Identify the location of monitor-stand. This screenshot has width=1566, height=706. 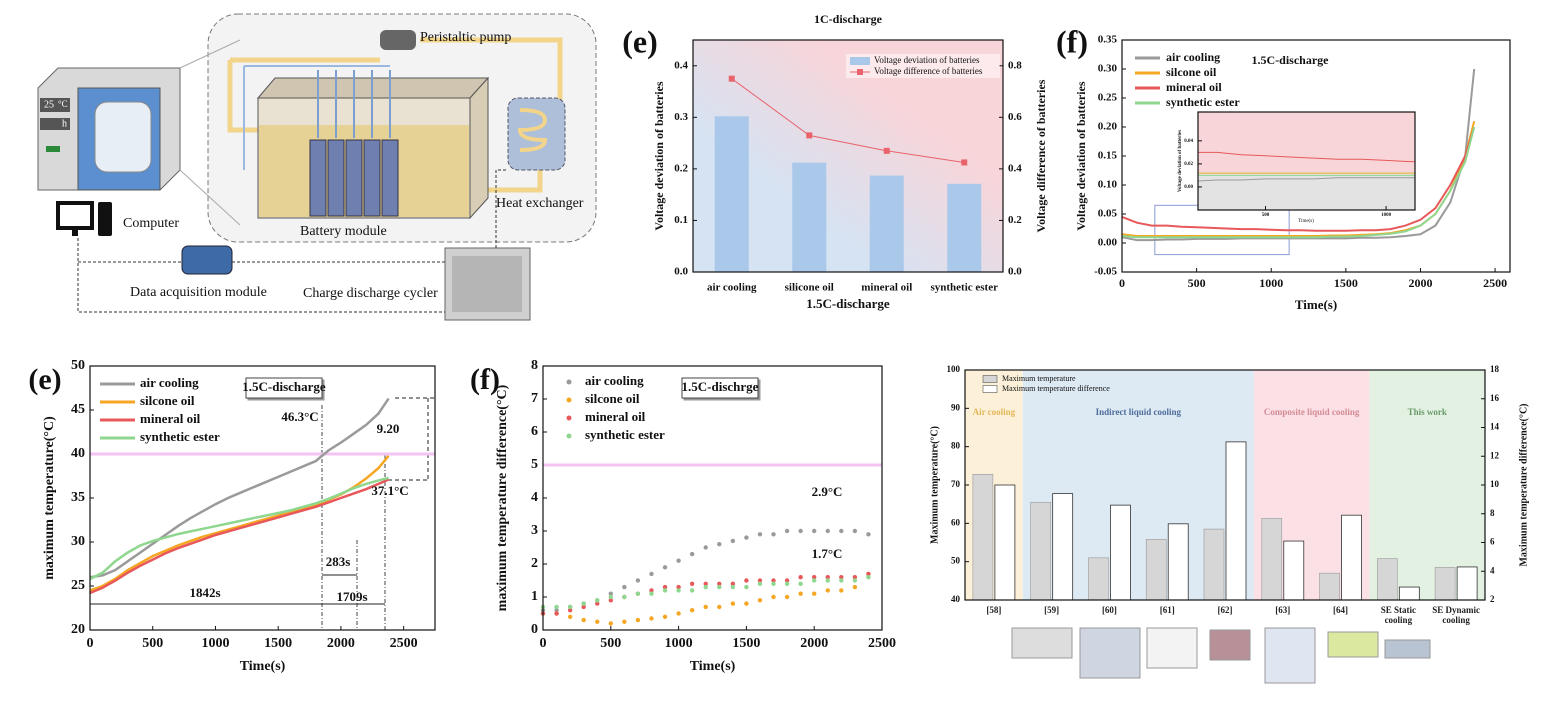
(75, 232).